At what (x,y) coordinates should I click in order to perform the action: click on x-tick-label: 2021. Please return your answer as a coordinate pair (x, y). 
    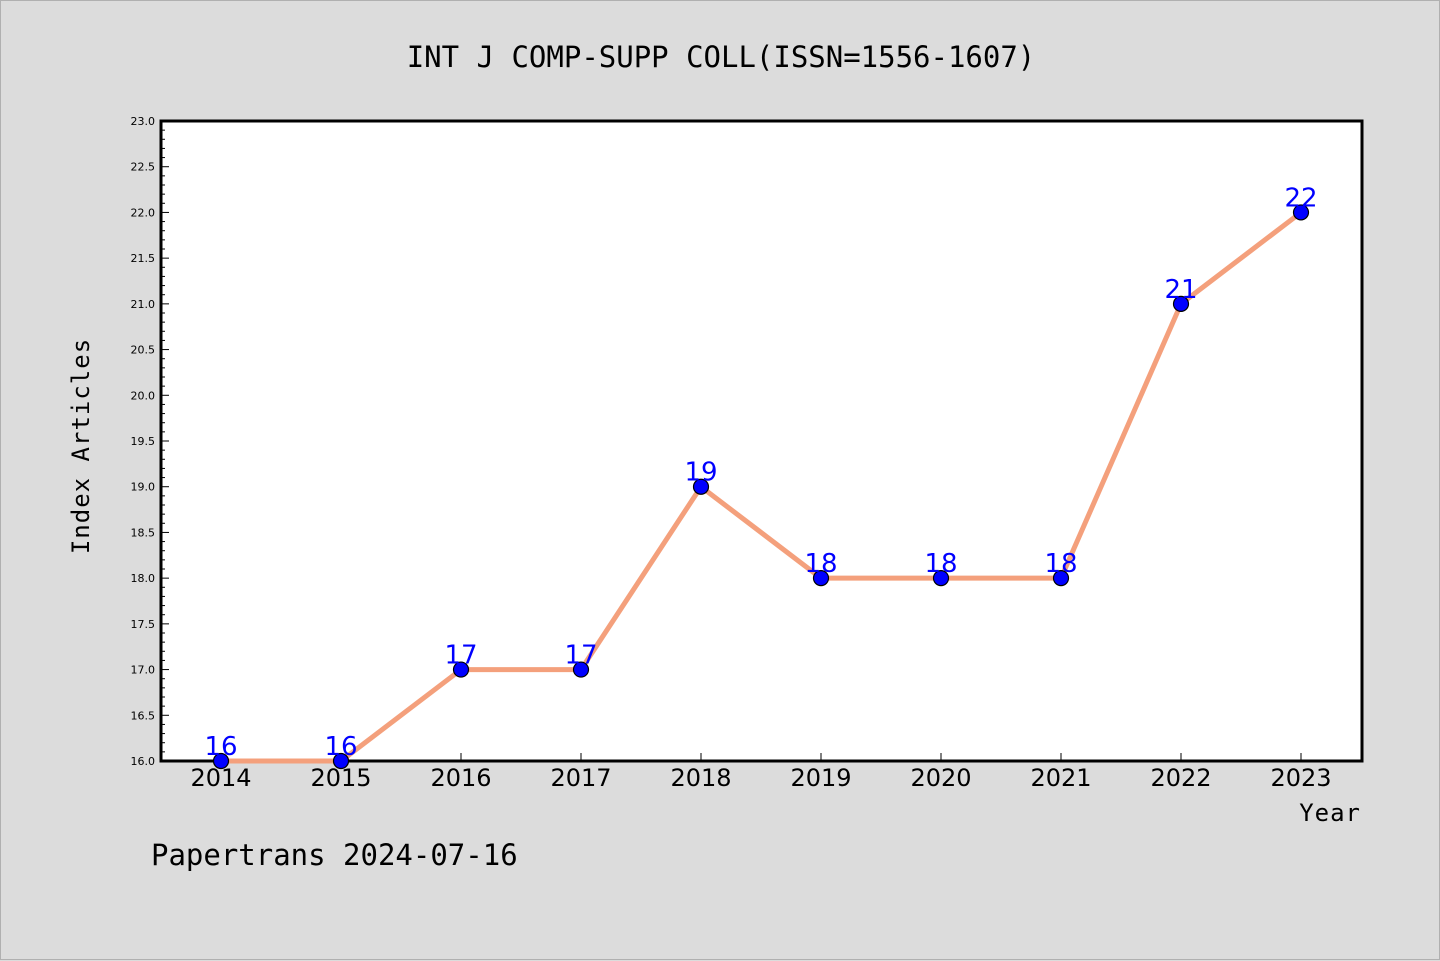
    Looking at the image, I should click on (1060, 778).